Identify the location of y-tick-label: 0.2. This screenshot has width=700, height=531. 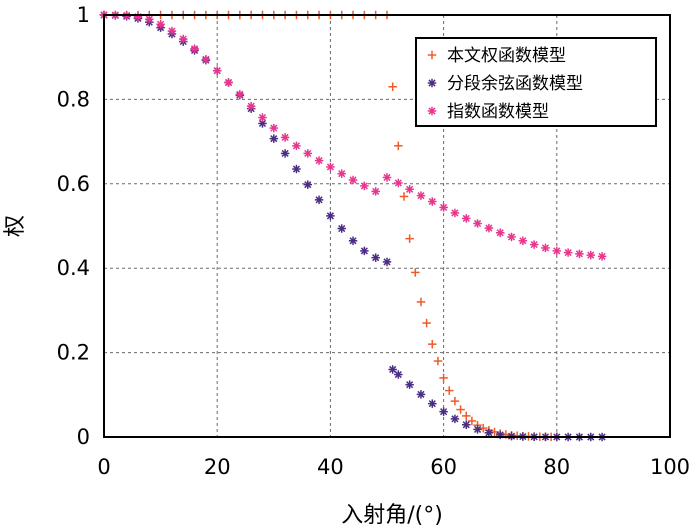
(73, 353).